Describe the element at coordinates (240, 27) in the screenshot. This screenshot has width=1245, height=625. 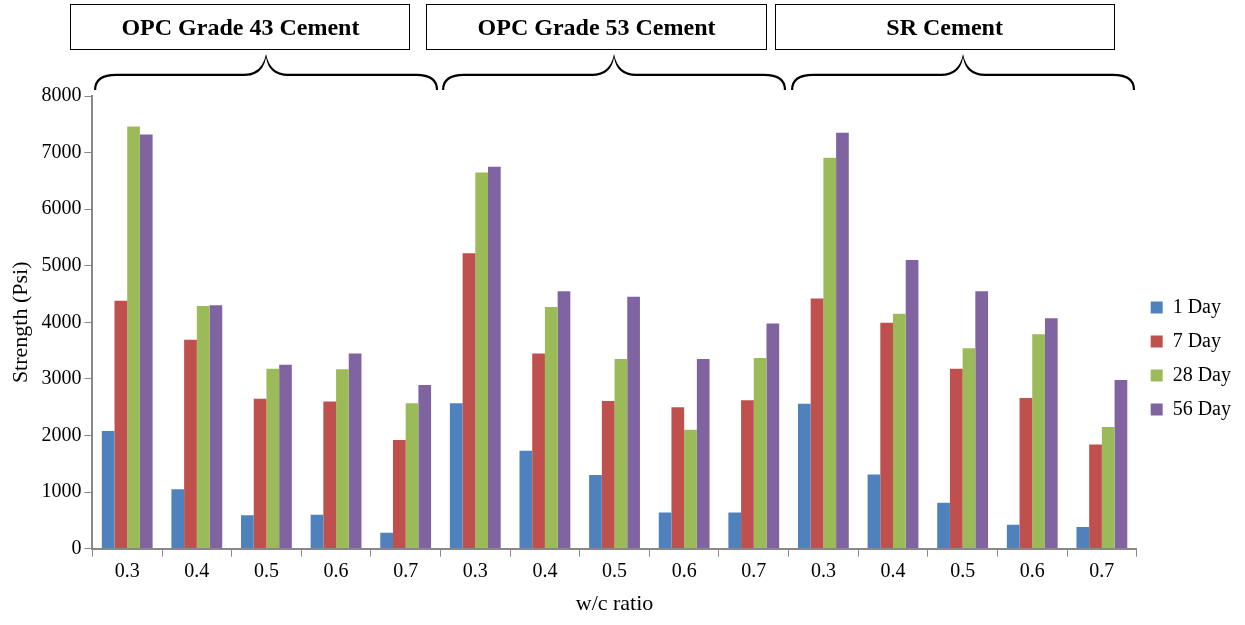
I see `text: OPC Grade 43 Cement` at that location.